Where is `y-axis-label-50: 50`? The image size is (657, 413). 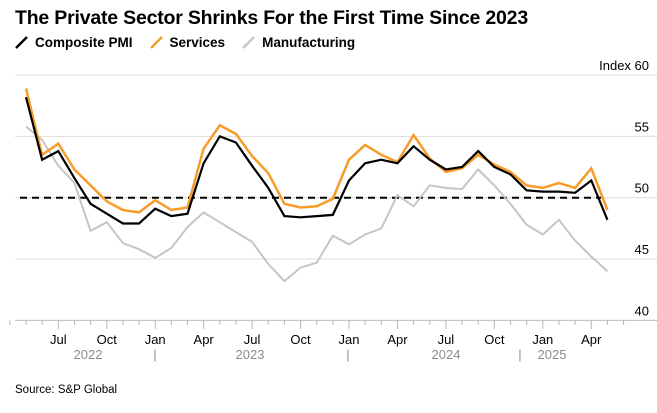
y-axis-label-50: 50 is located at coordinates (642, 188).